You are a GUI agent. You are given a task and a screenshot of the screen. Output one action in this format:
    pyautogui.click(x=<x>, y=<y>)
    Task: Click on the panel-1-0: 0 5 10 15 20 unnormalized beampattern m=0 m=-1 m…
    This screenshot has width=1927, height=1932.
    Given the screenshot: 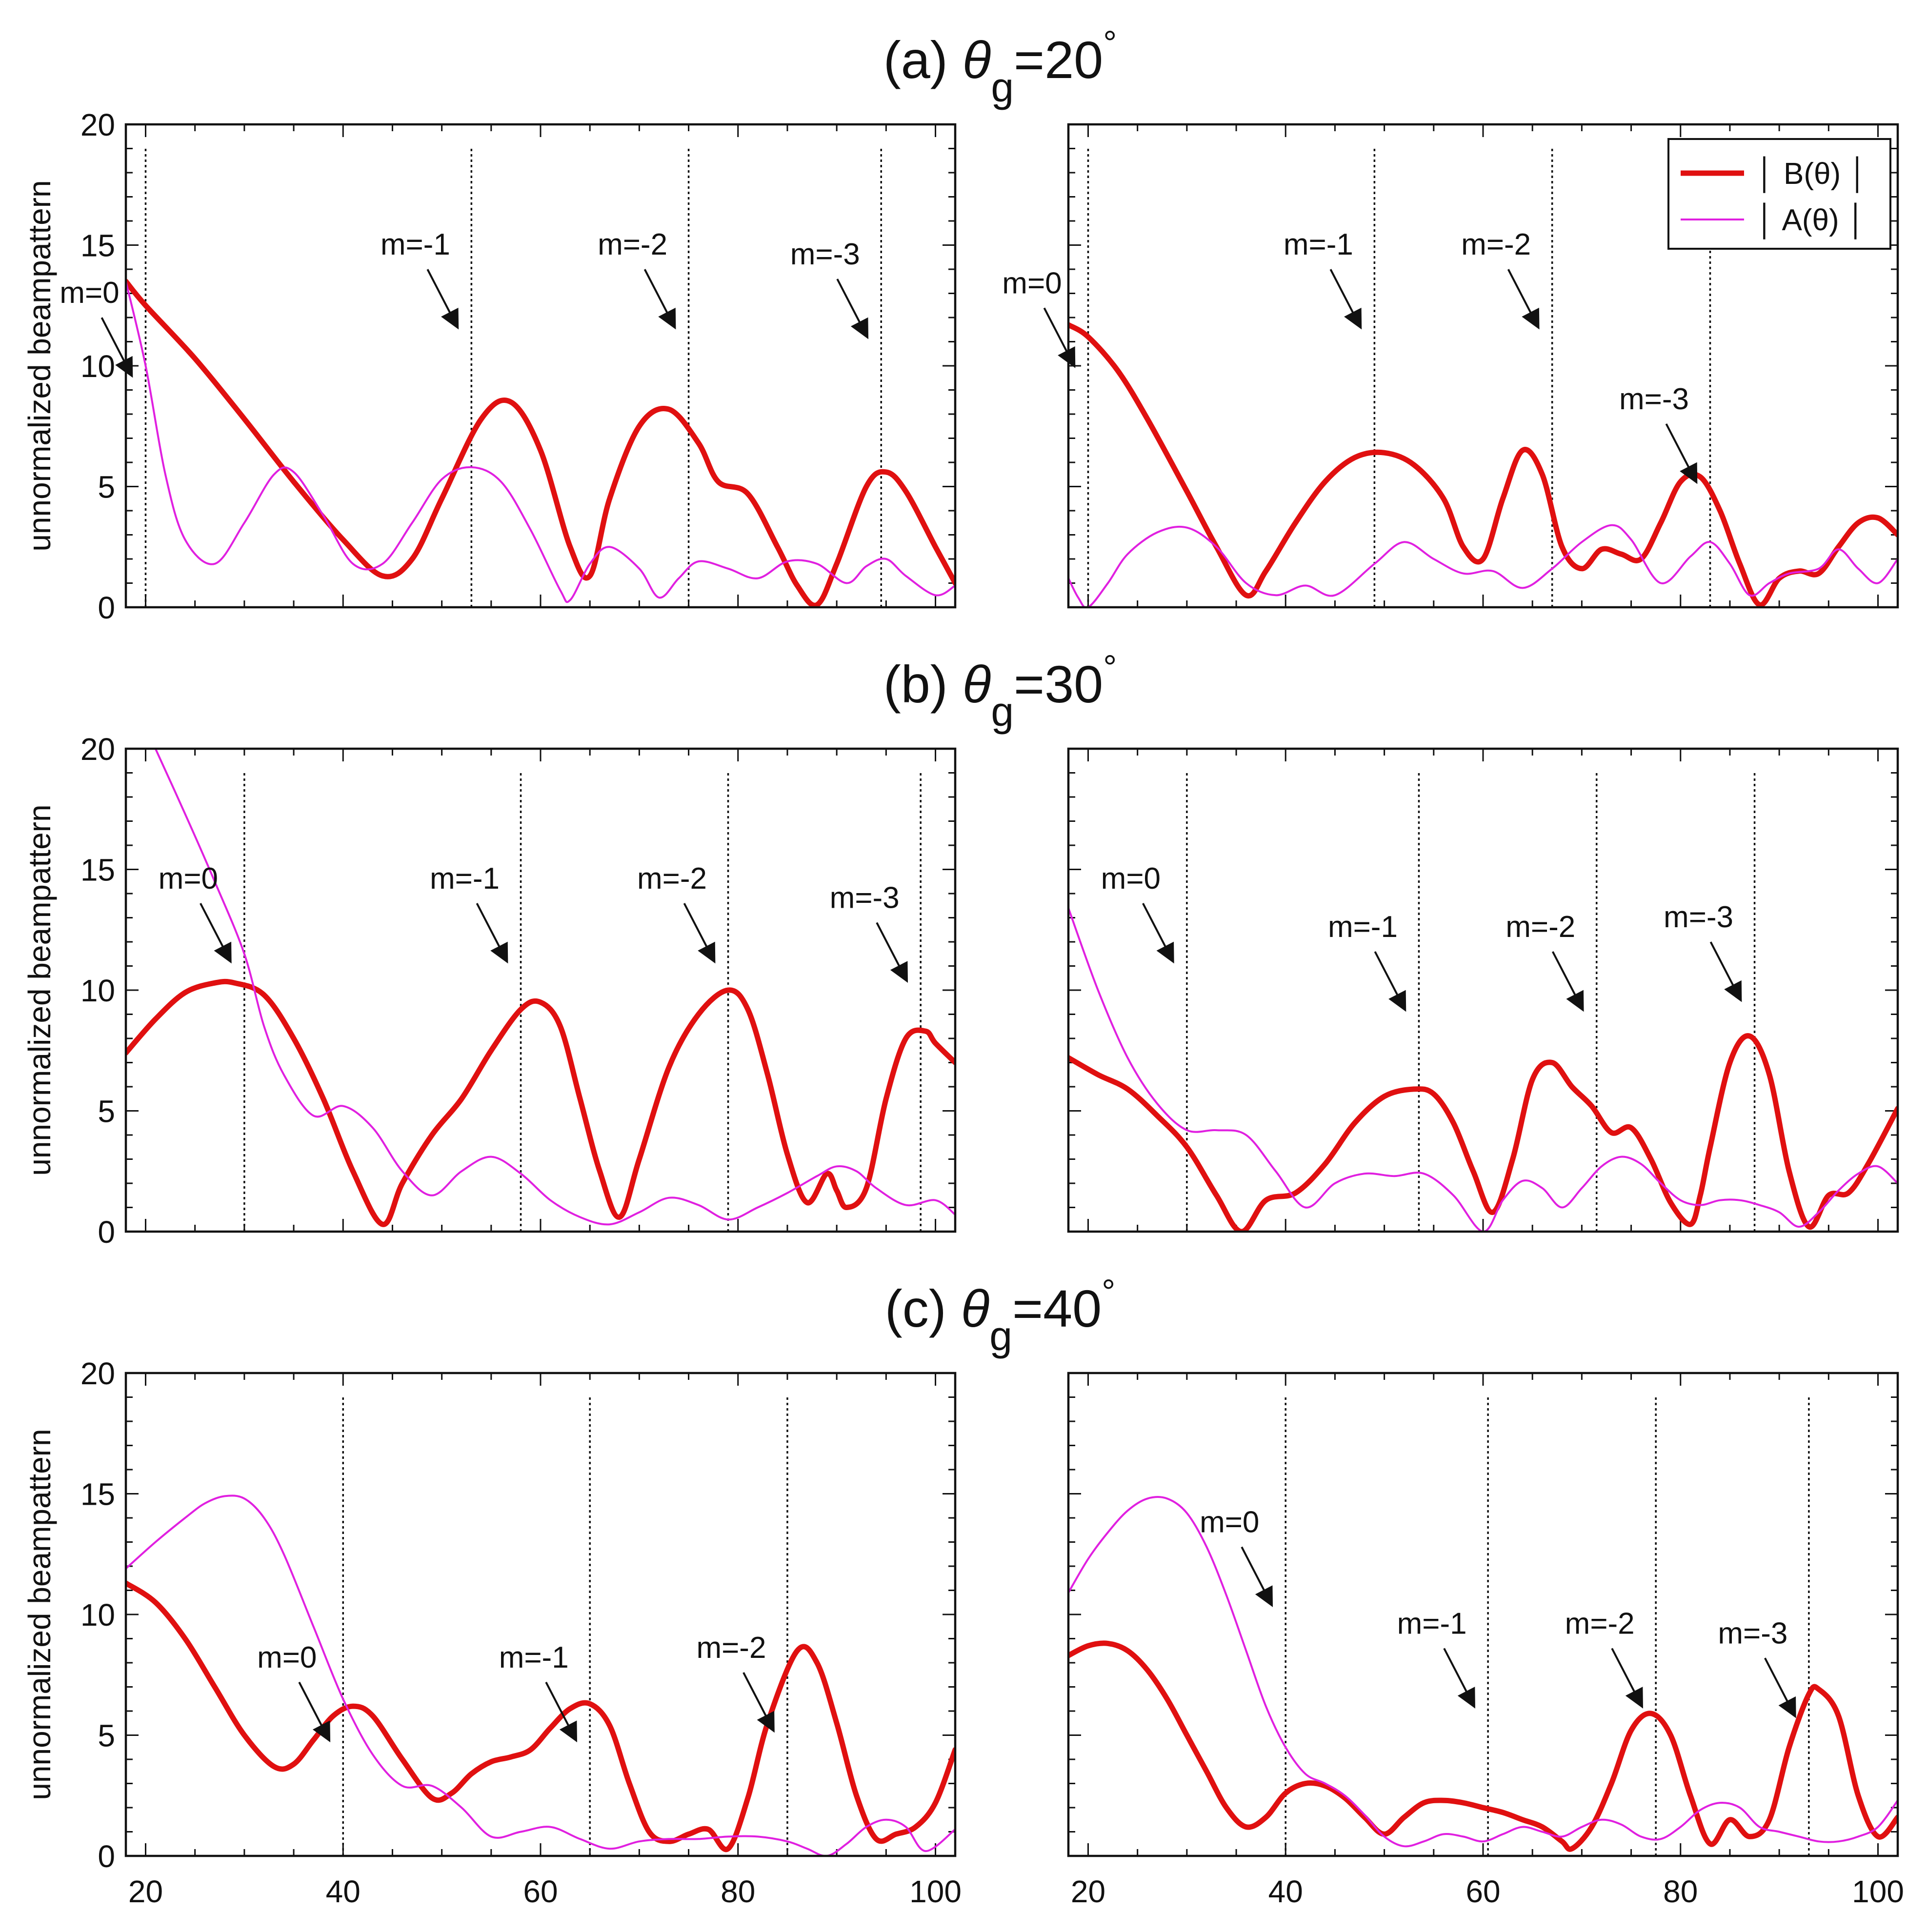 What is the action you would take?
    pyautogui.click(x=489, y=991)
    